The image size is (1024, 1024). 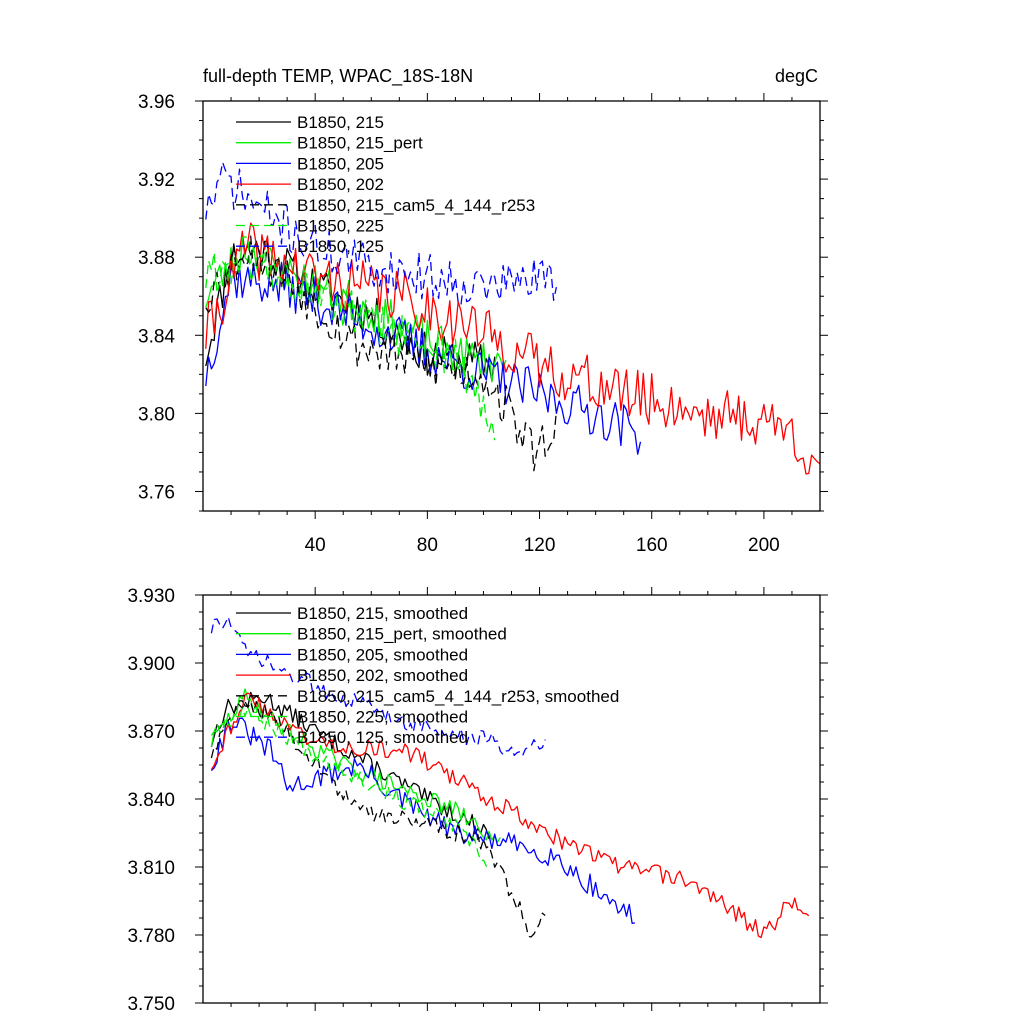 I want to click on legend-entry: B1850, 225, so click(x=340, y=226).